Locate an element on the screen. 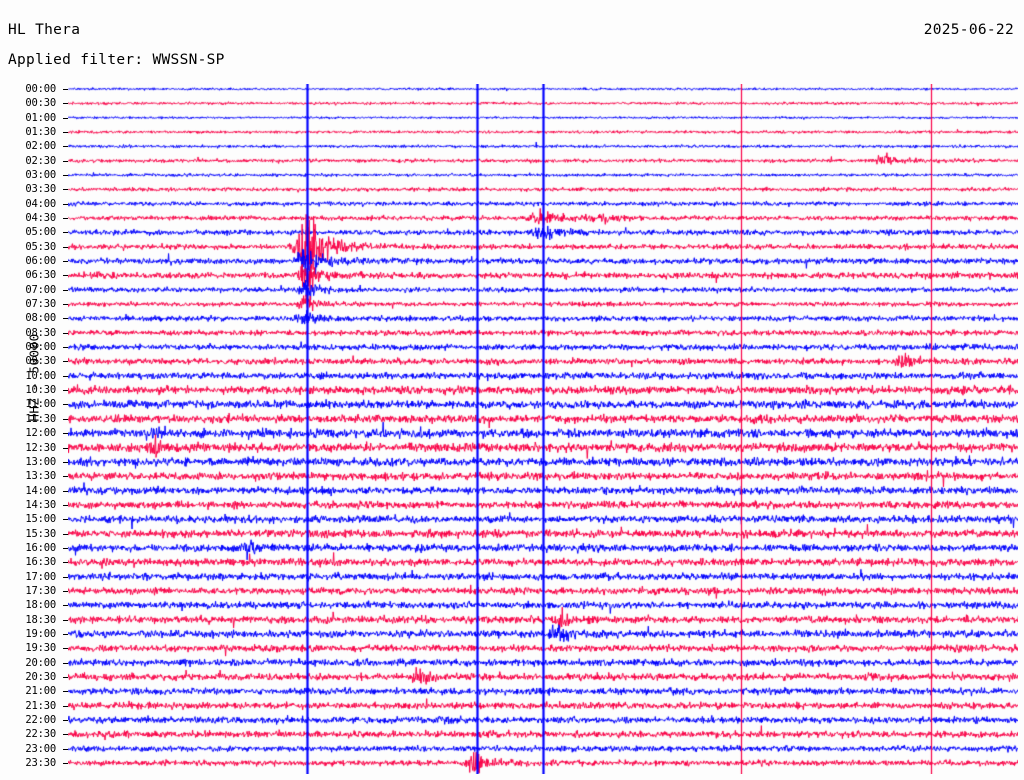  time-tick-label: 05:30 is located at coordinates (40, 246).